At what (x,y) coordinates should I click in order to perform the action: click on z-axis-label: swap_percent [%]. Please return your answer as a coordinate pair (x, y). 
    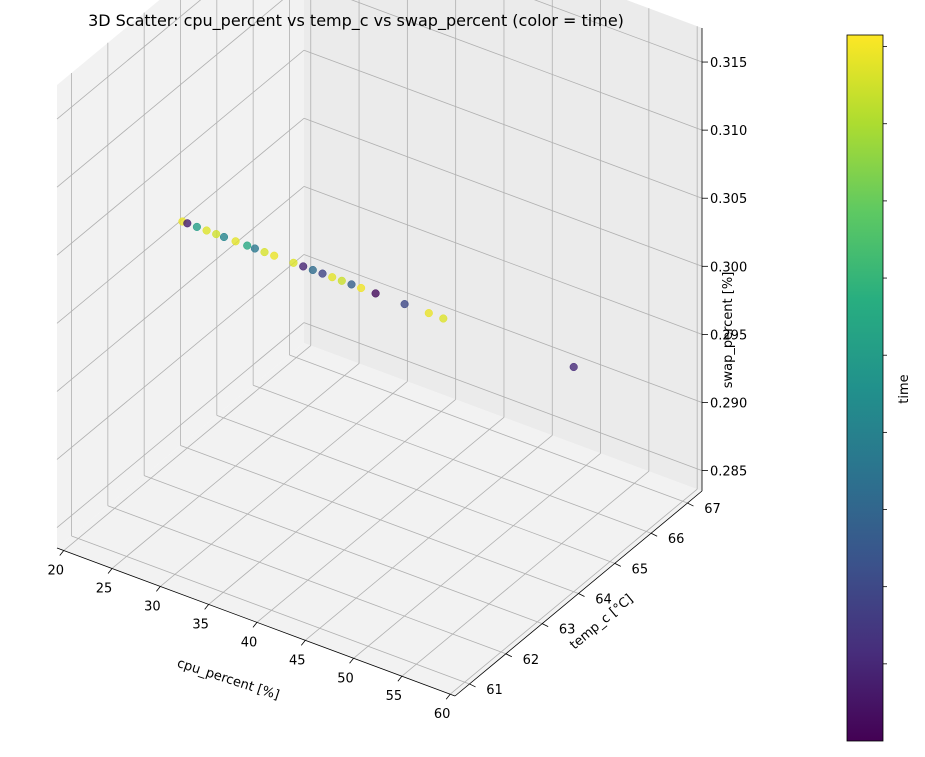
    Looking at the image, I should click on (728, 330).